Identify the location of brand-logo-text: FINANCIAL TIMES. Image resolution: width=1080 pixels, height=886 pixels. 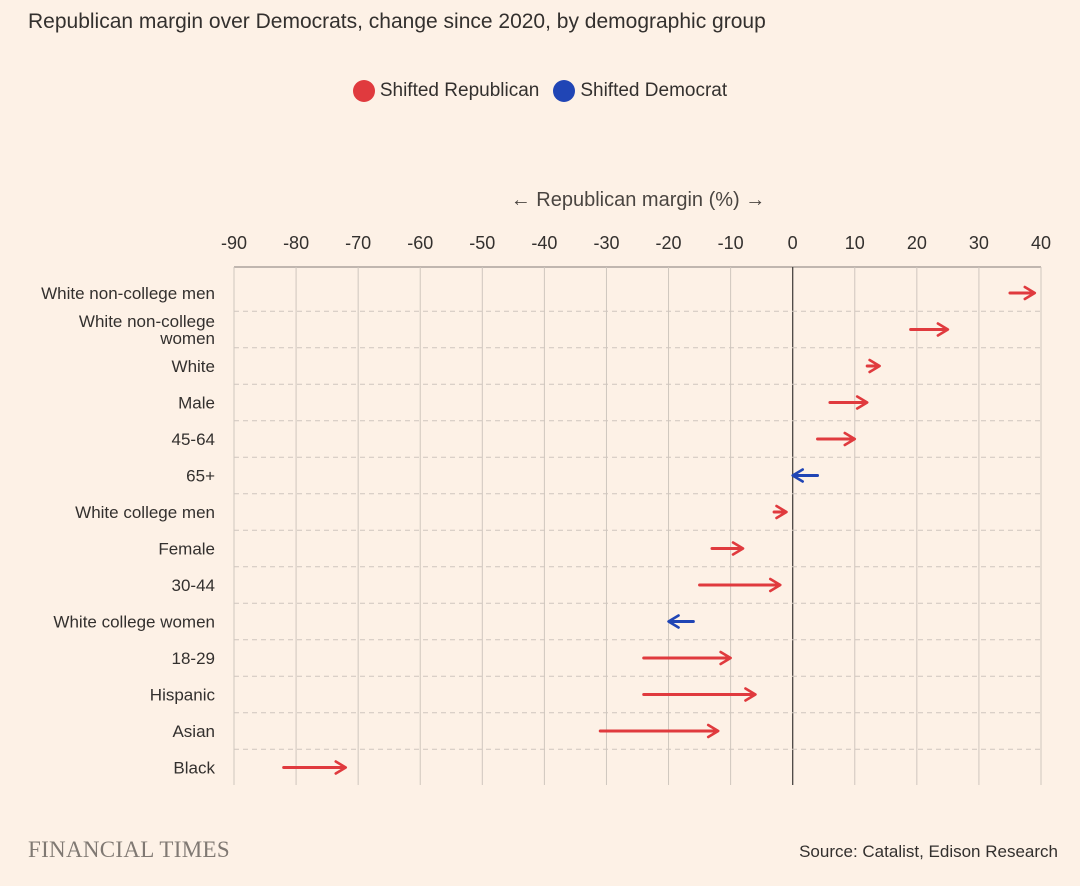
(129, 849).